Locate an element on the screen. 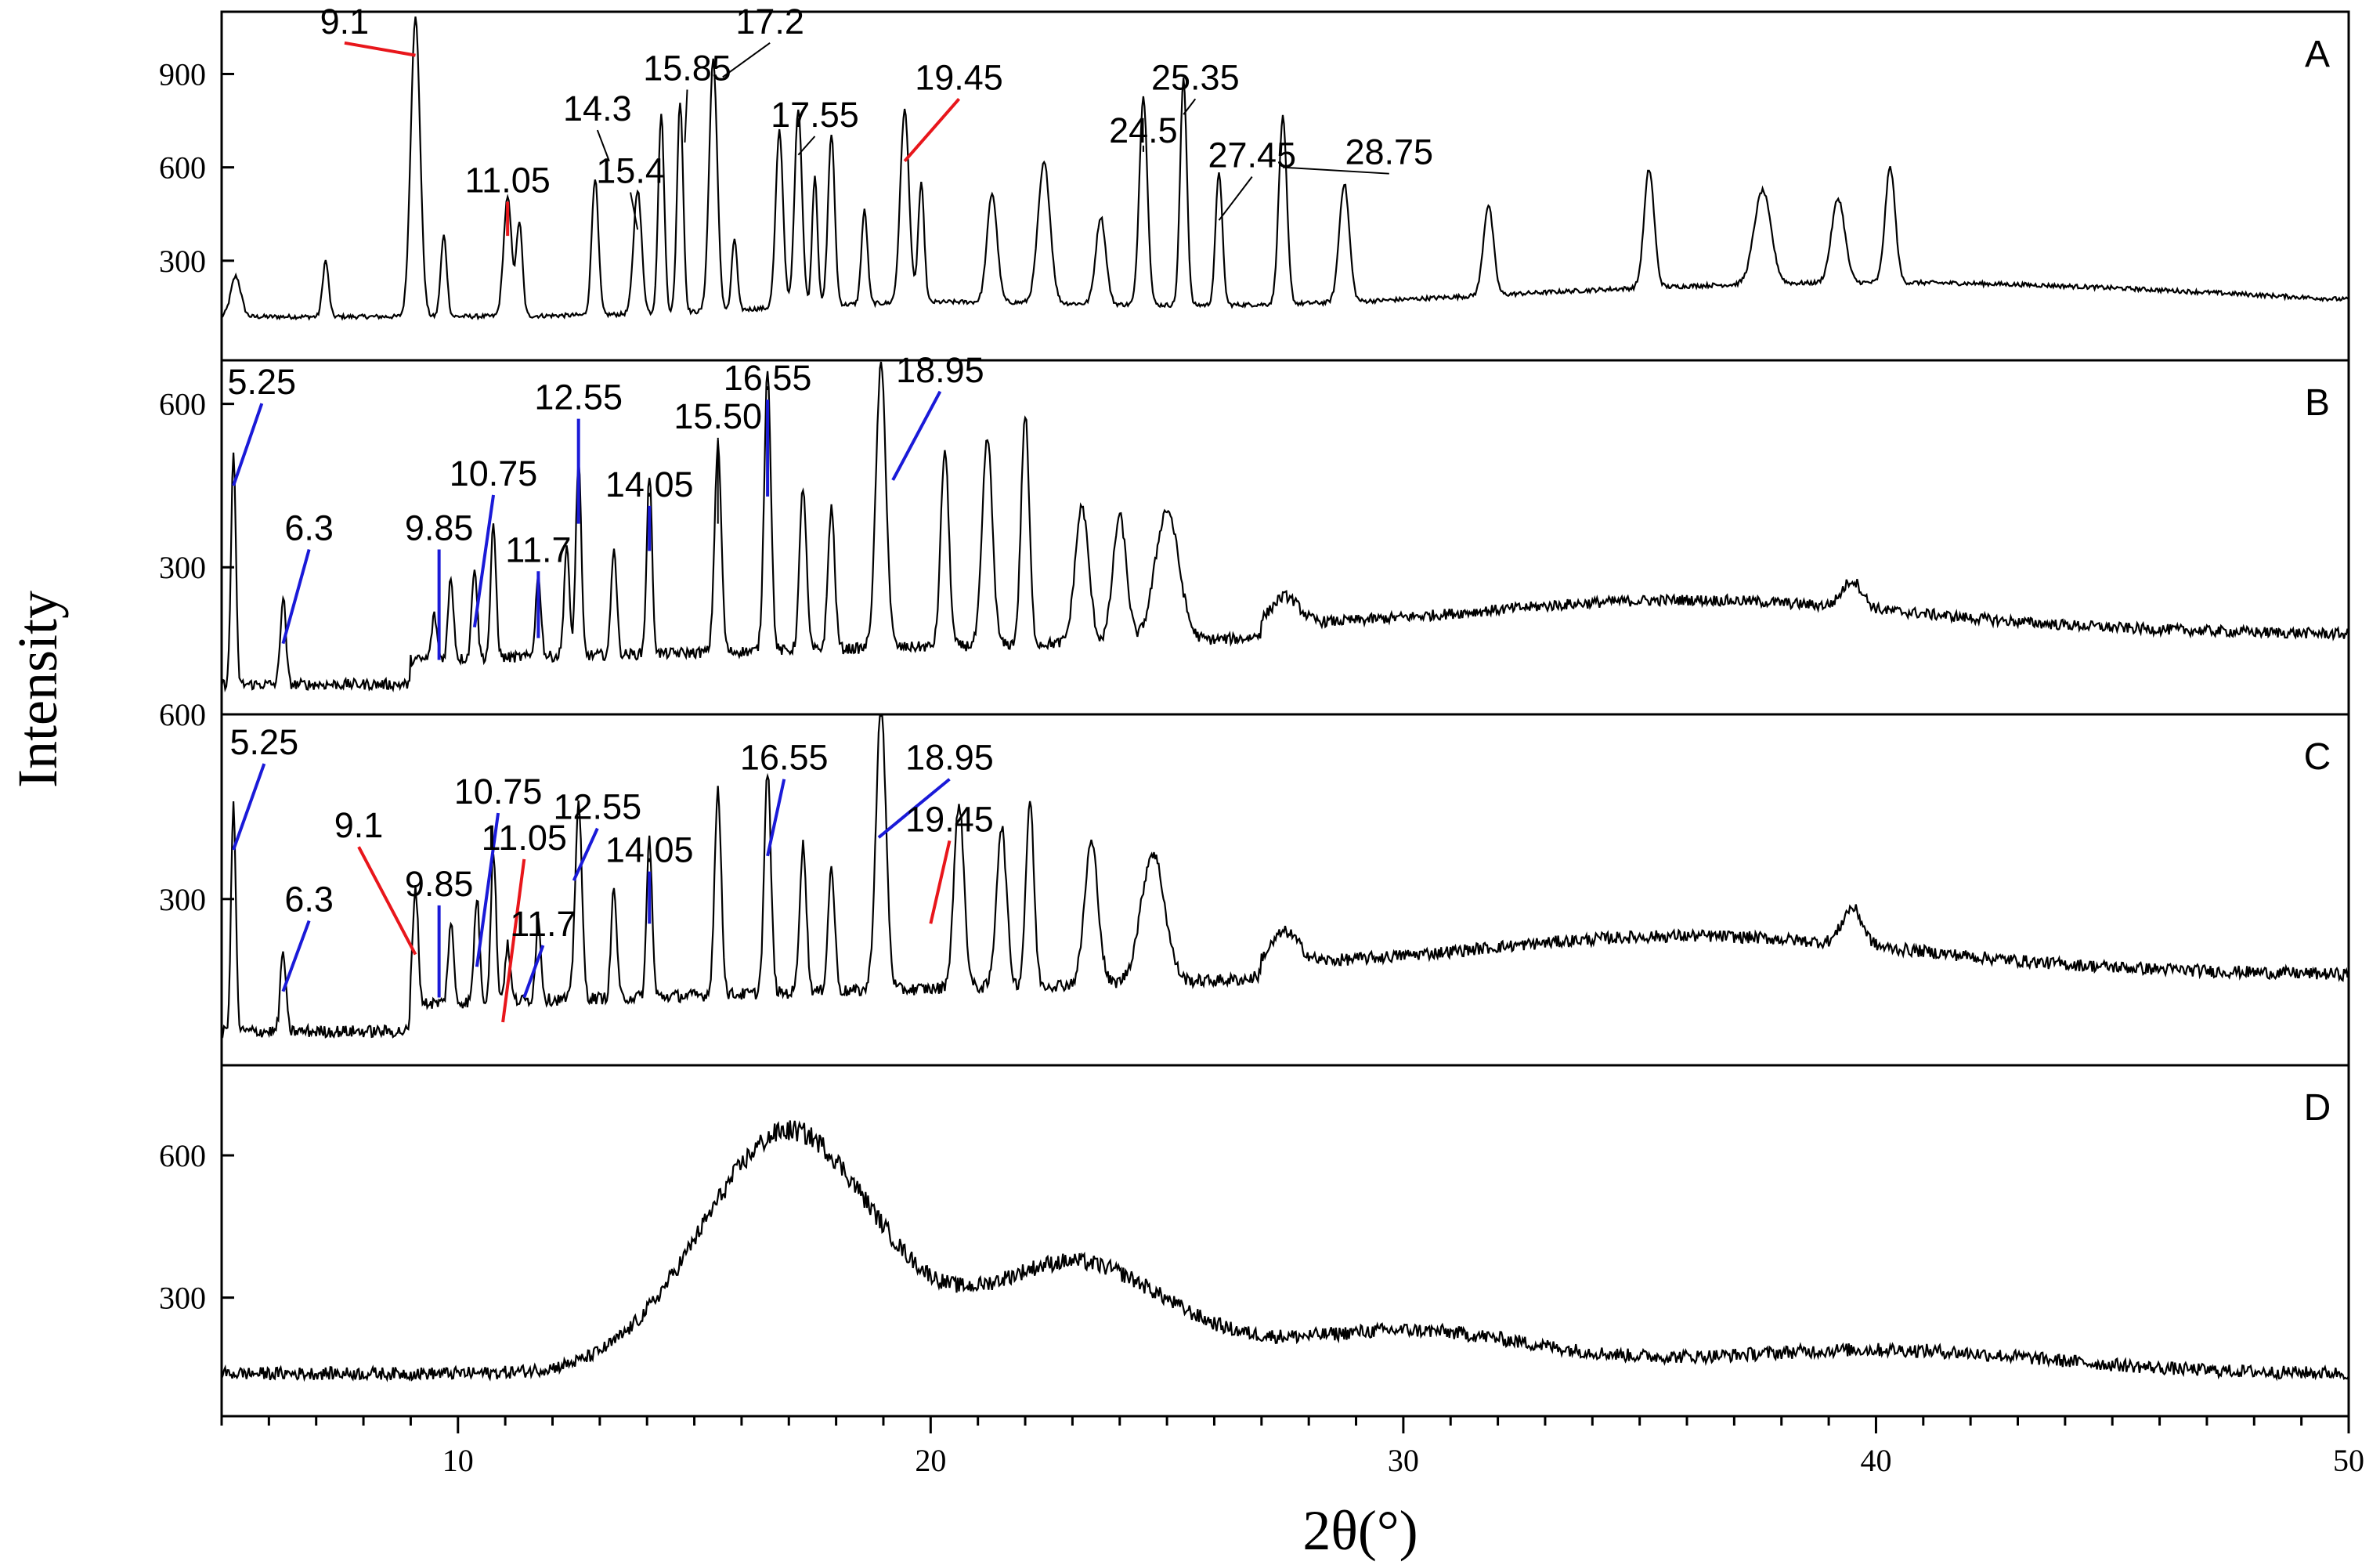  peak-label-A-11: 28.75 is located at coordinates (1389, 152).